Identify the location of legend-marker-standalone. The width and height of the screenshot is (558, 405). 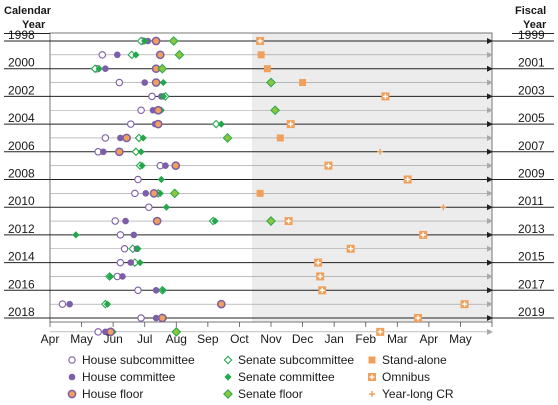
(372, 360).